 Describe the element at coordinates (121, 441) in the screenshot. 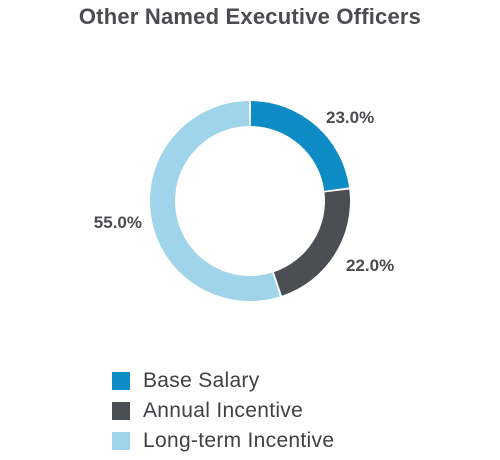

I see `legend-swatch-long-term-incentive` at that location.